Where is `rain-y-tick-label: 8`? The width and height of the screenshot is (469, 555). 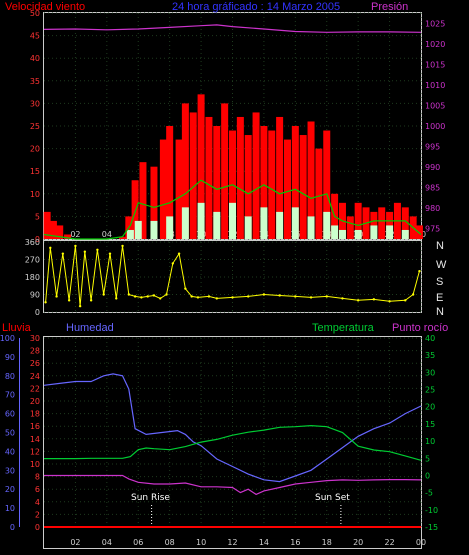
rain-y-tick-label: 8 is located at coordinates (37, 477).